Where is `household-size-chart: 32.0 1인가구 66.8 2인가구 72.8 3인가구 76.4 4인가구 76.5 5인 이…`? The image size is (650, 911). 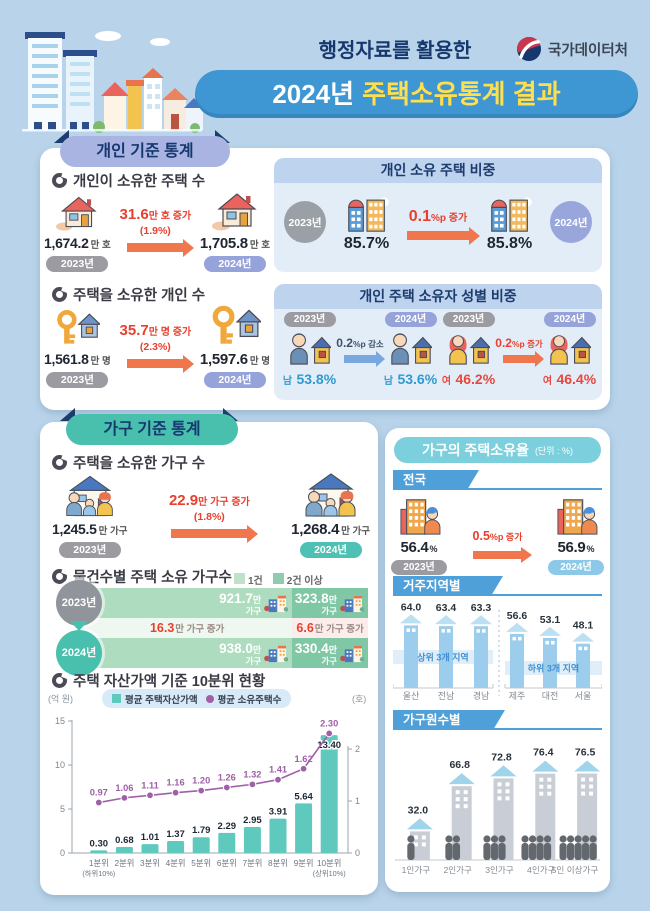 household-size-chart: 32.0 1인가구 66.8 2인가구 72.8 3인가구 76.4 4인가구 76.5 5인 이… is located at coordinates (498, 811).